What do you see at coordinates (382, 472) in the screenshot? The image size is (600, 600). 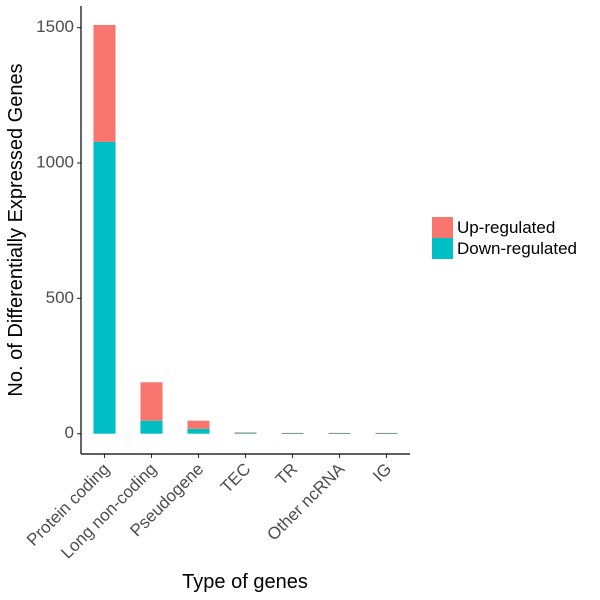 I see `x-tick-label: IG` at bounding box center [382, 472].